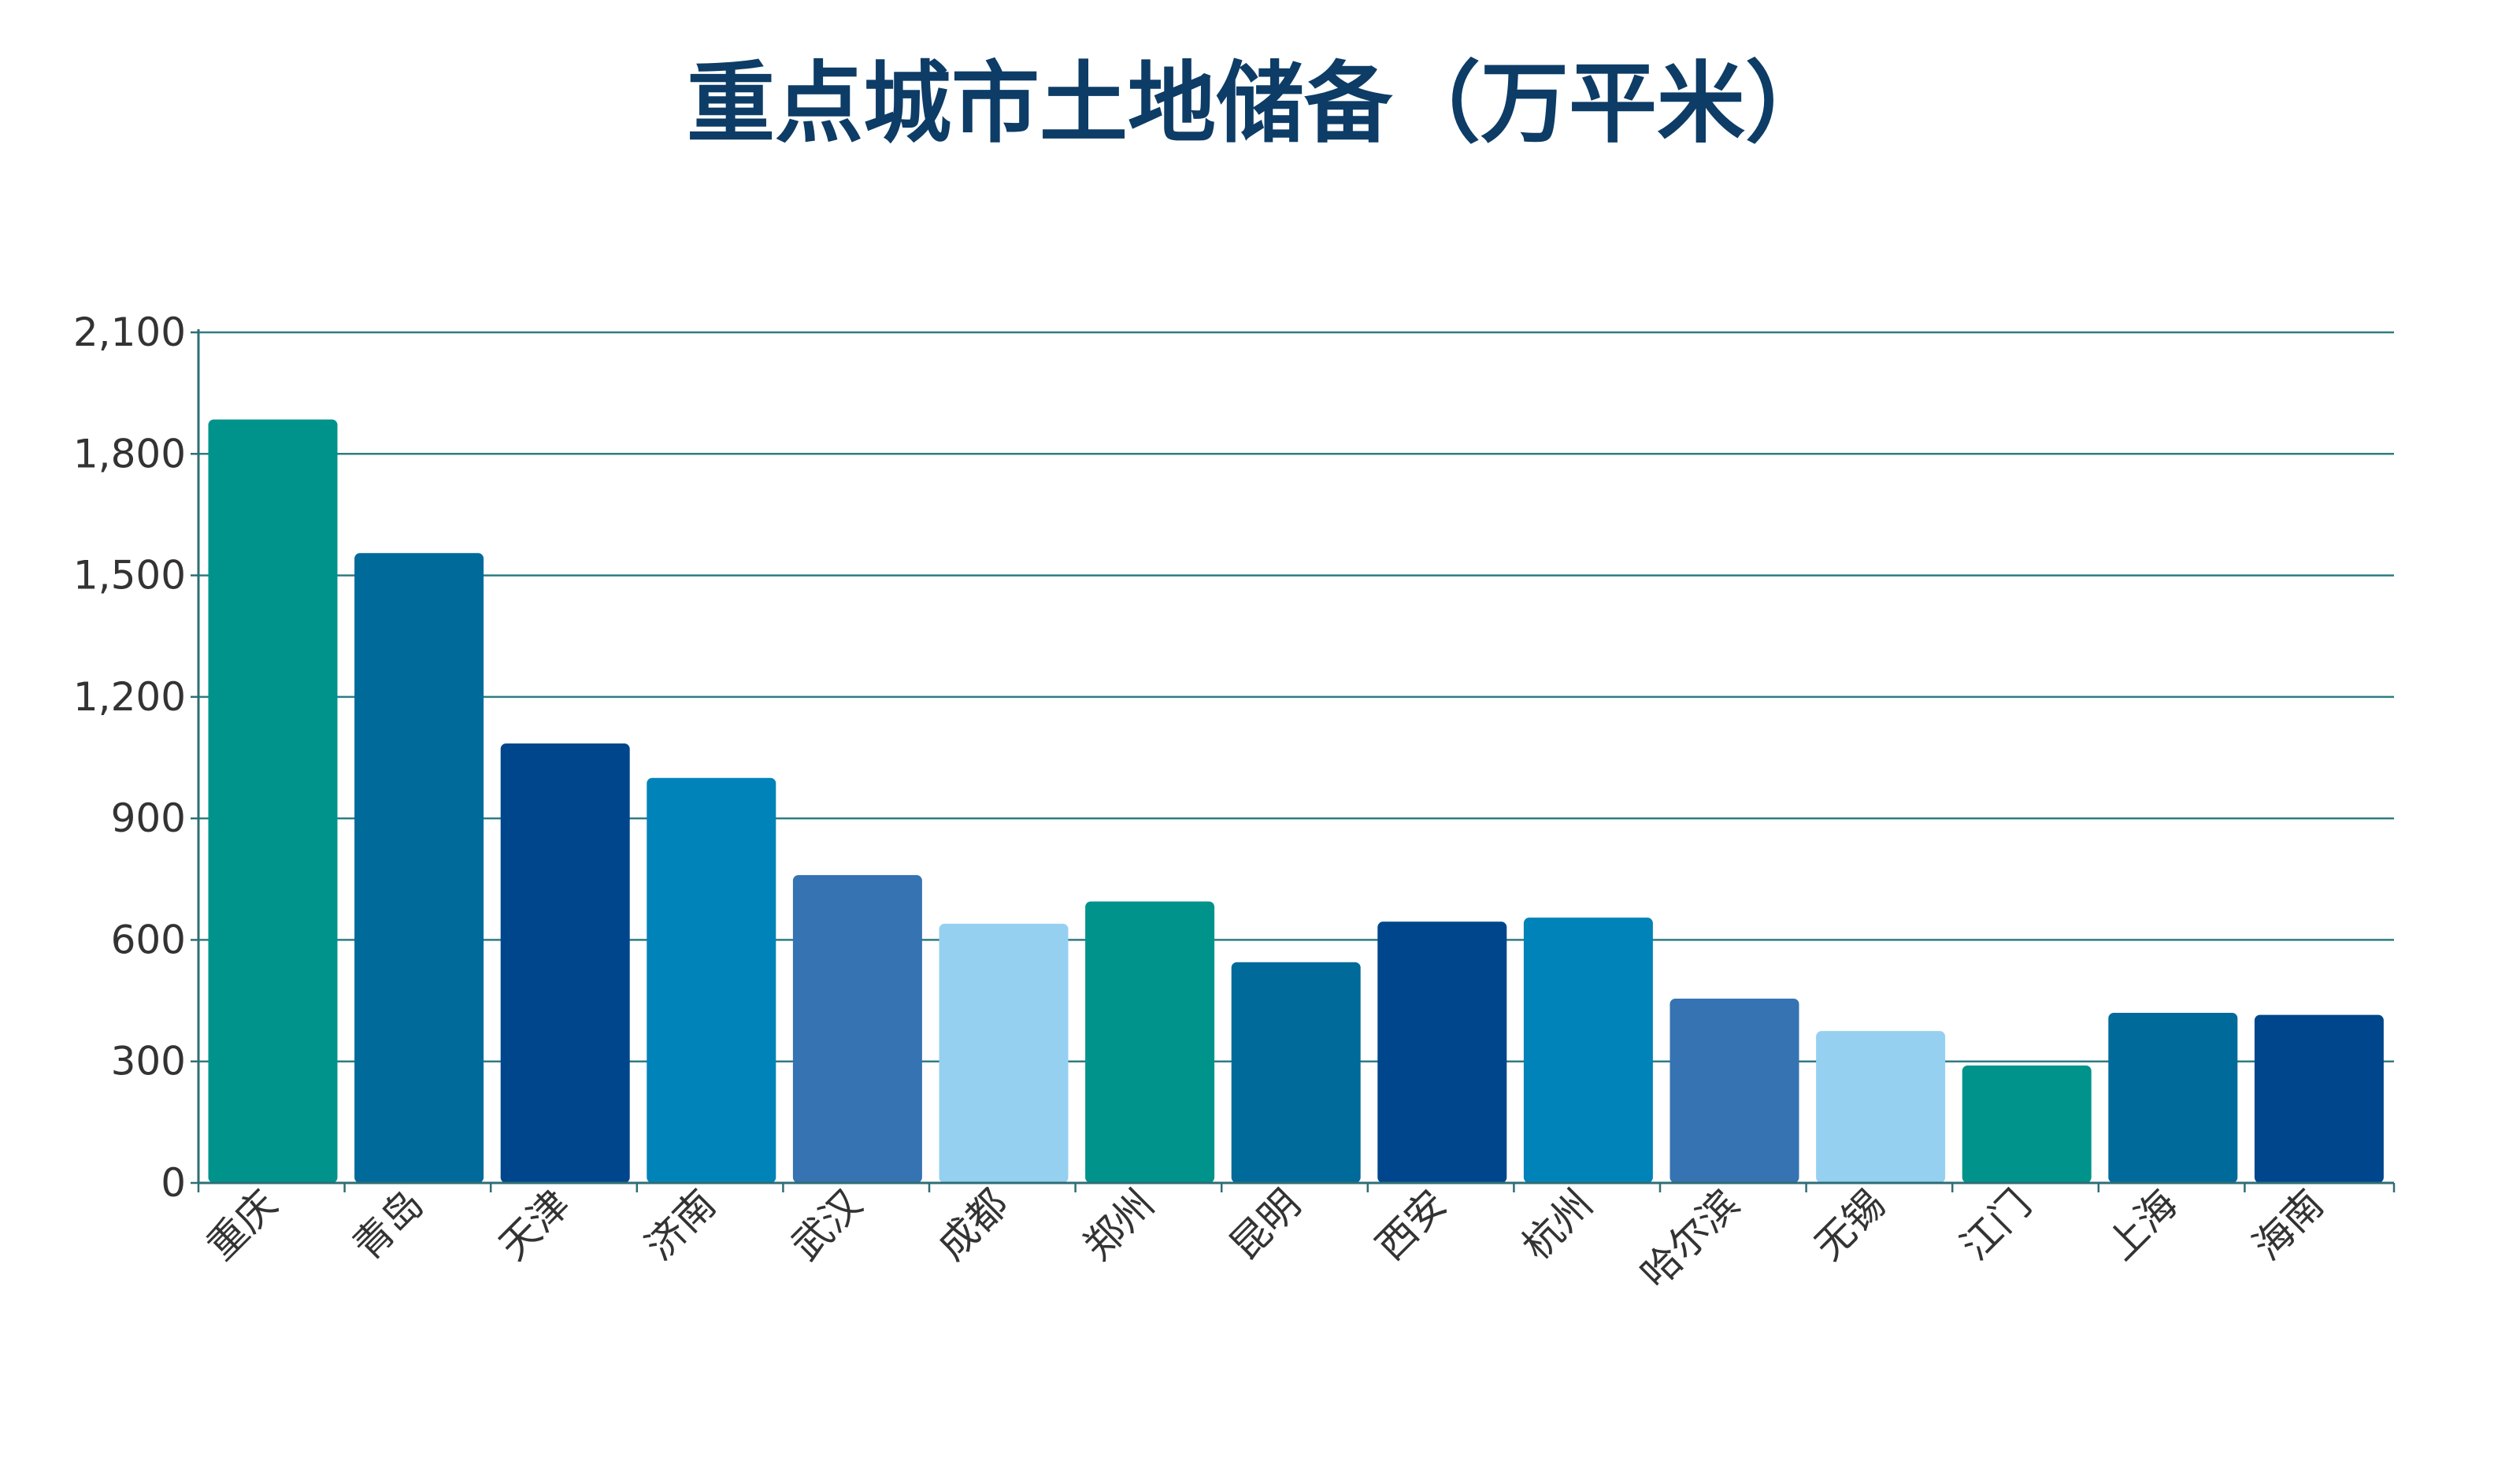 The height and width of the screenshot is (1457, 2520). What do you see at coordinates (1260, 104) in the screenshot?
I see `chart-title: 重点城市土地储备（万平米）` at bounding box center [1260, 104].